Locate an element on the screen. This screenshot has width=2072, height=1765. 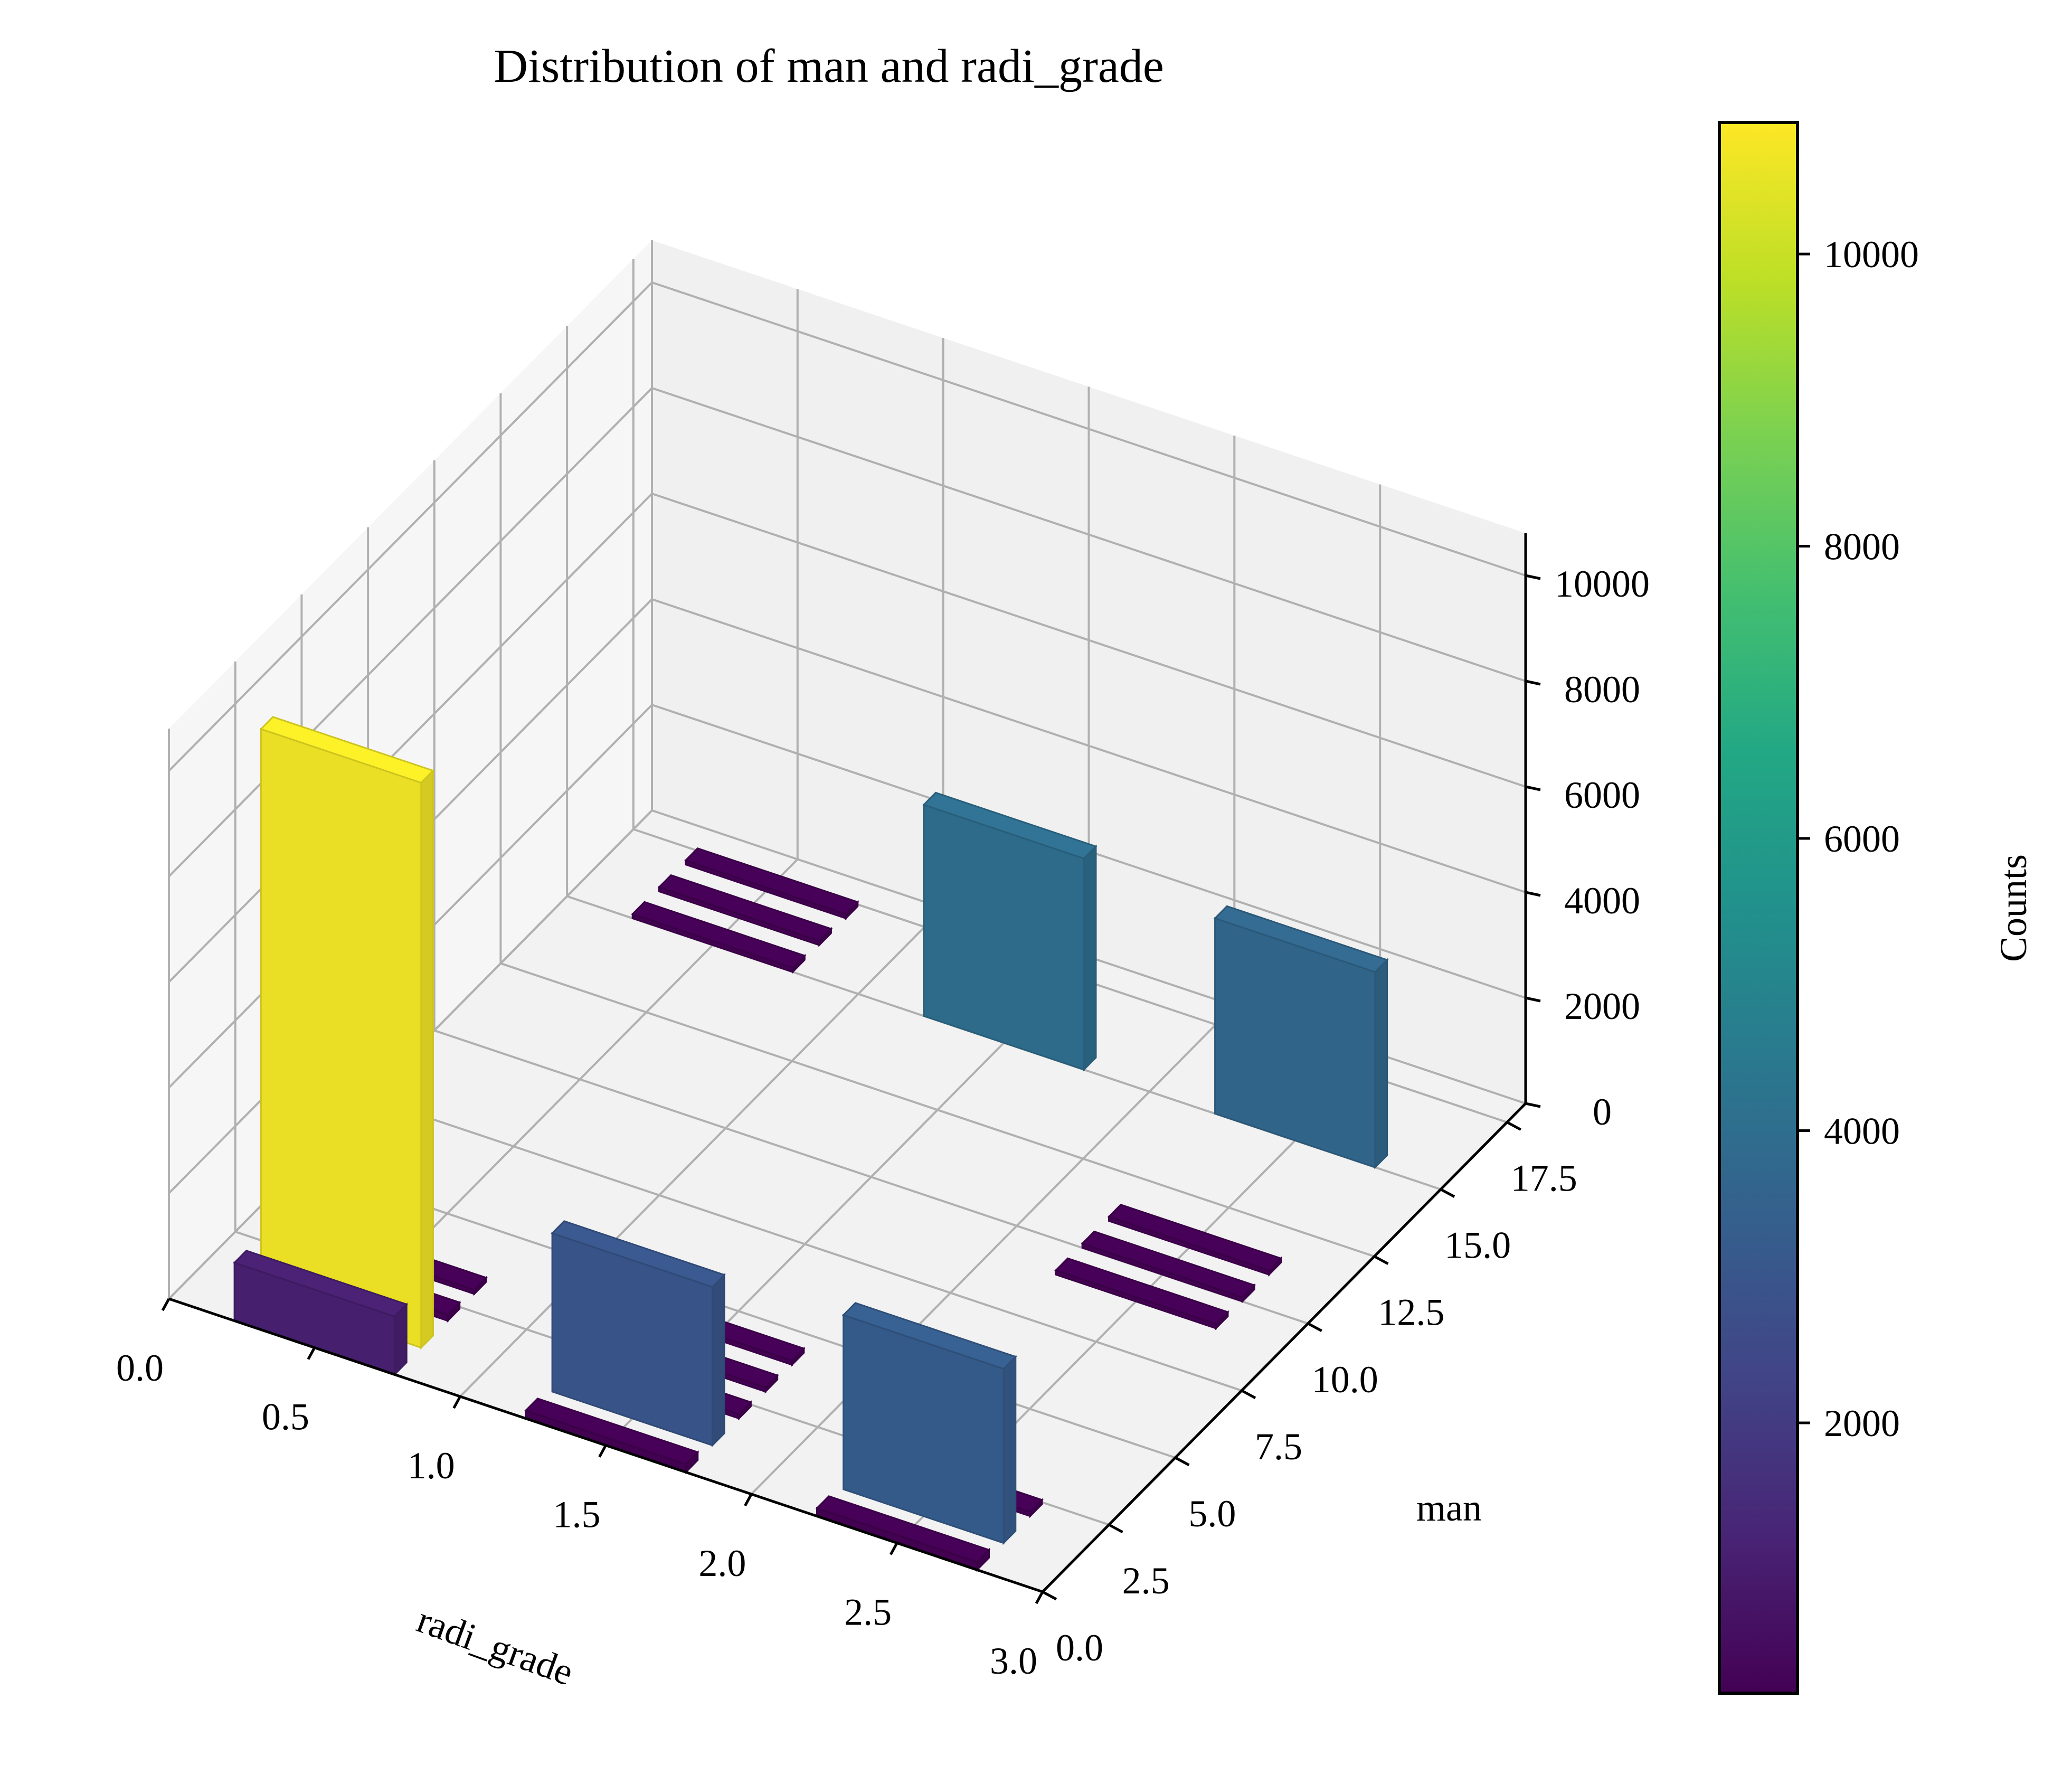
x-tick-label: 0.0 is located at coordinates (140, 1368).